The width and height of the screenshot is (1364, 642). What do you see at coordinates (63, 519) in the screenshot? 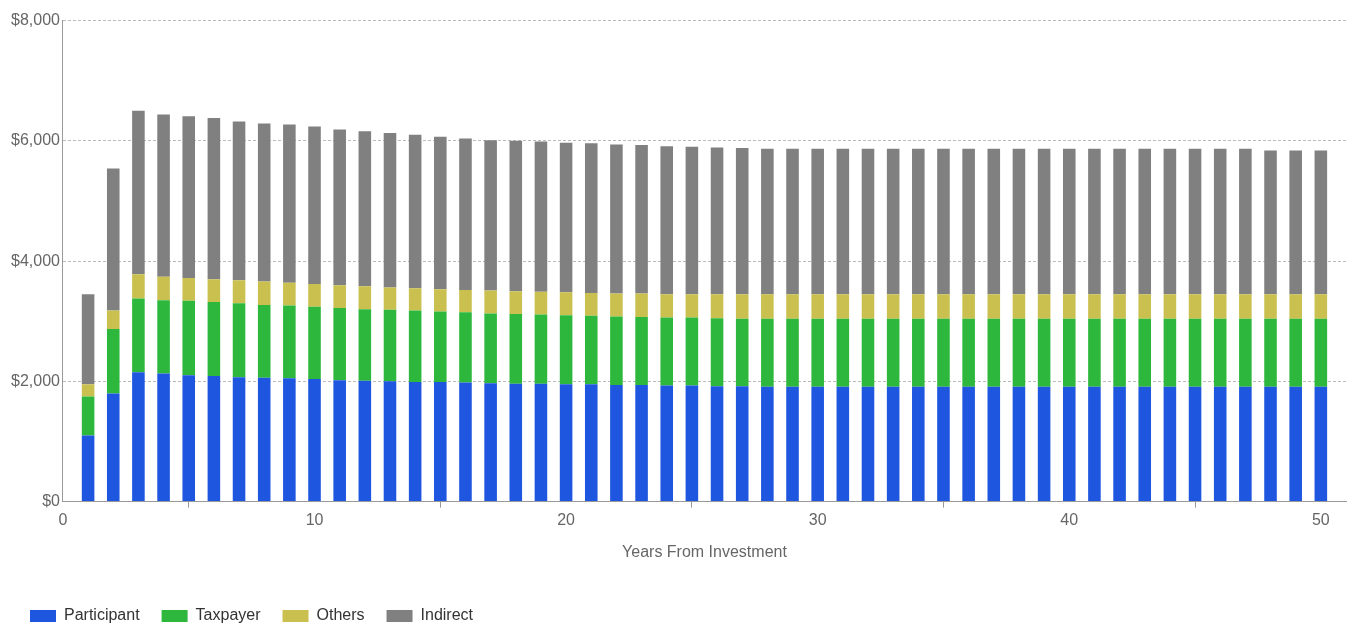
I see `x-tick-label: 0` at bounding box center [63, 519].